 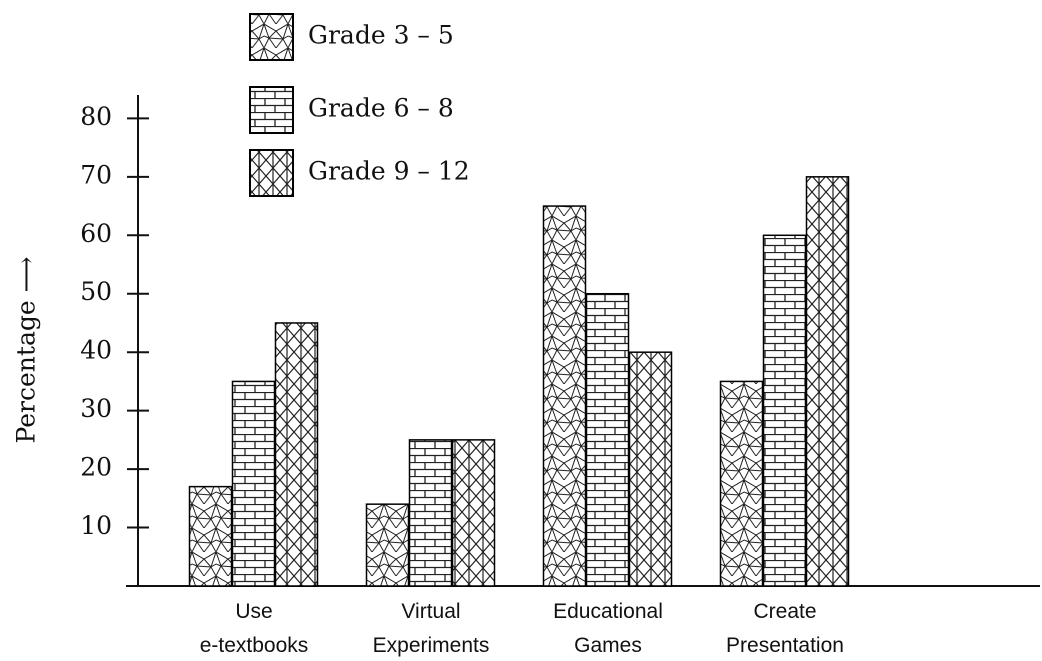 What do you see at coordinates (26, 350) in the screenshot?
I see `y-axis-label: Percentage ⟶` at bounding box center [26, 350].